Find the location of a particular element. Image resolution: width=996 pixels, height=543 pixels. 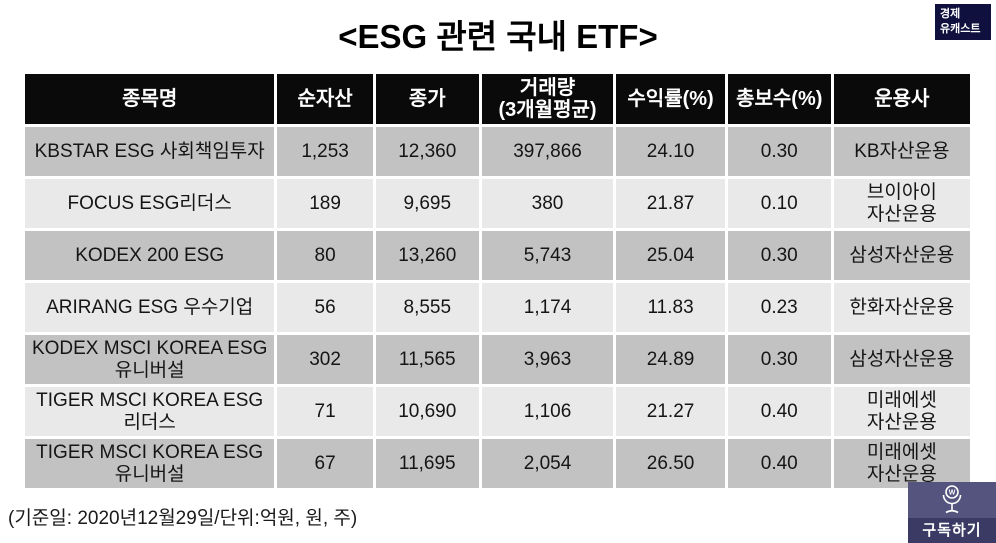

cell-nav: 56 is located at coordinates (325, 307).